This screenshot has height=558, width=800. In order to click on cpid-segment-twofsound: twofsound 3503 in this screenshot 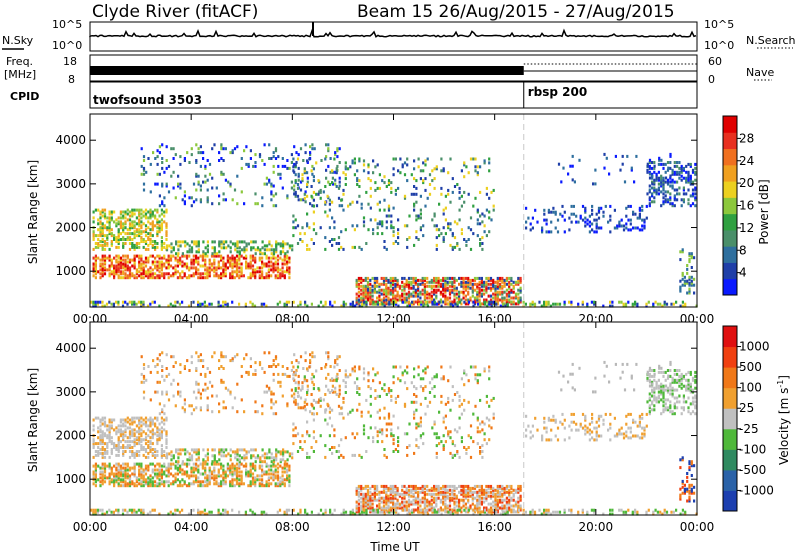, I will do `click(147, 100)`.